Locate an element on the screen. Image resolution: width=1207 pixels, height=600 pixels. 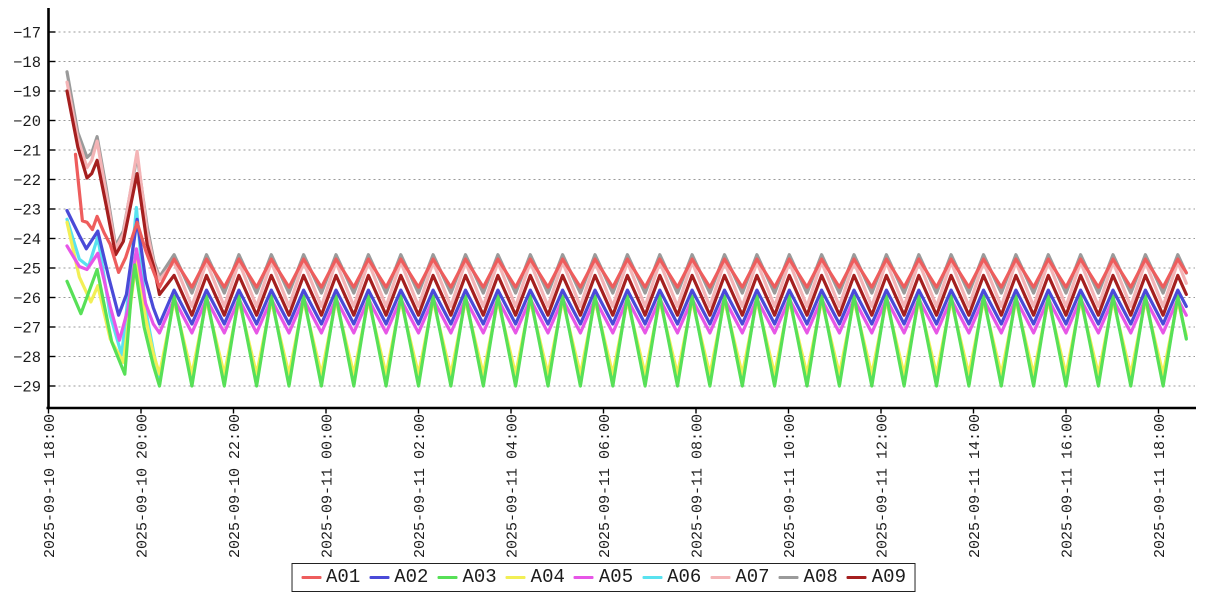
y-axis-tick-label: −27 is located at coordinates (27, 329).